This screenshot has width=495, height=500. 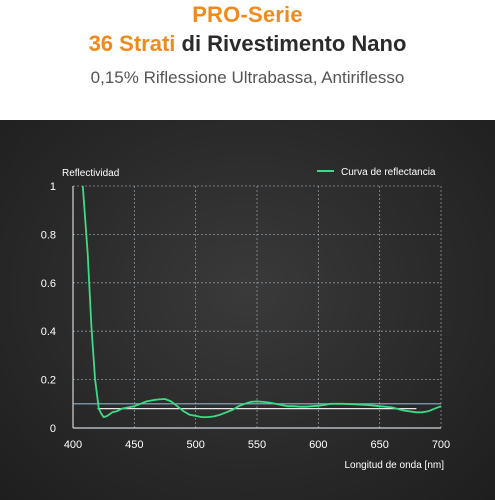 What do you see at coordinates (53, 429) in the screenshot?
I see `y-tick-label: 0` at bounding box center [53, 429].